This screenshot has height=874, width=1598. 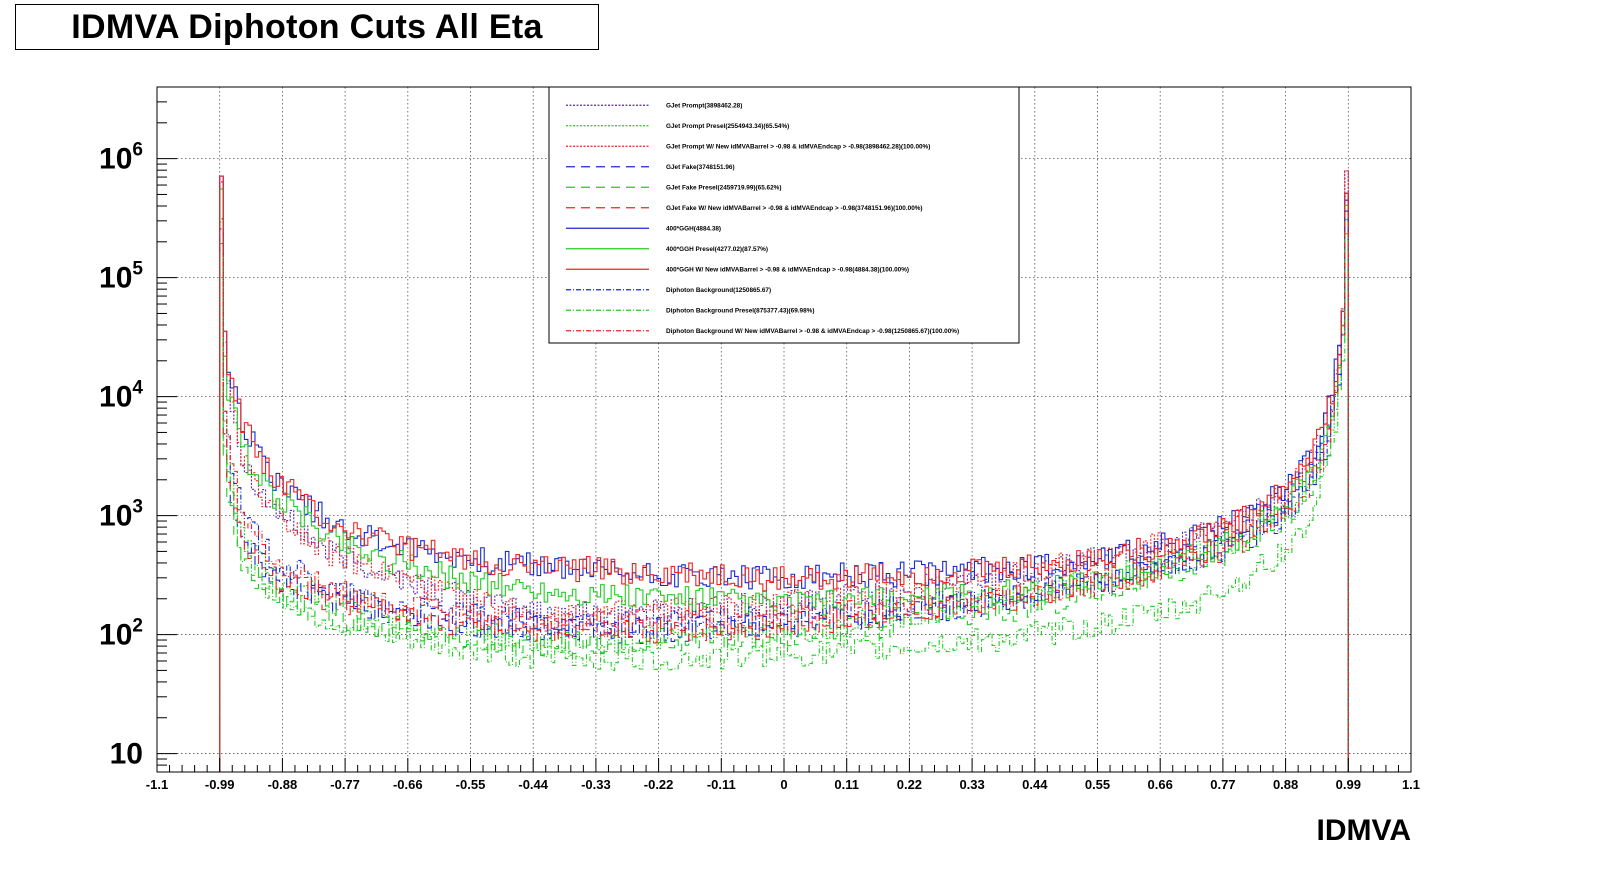 What do you see at coordinates (596, 784) in the screenshot?
I see `x-tick-label: -0.33` at bounding box center [596, 784].